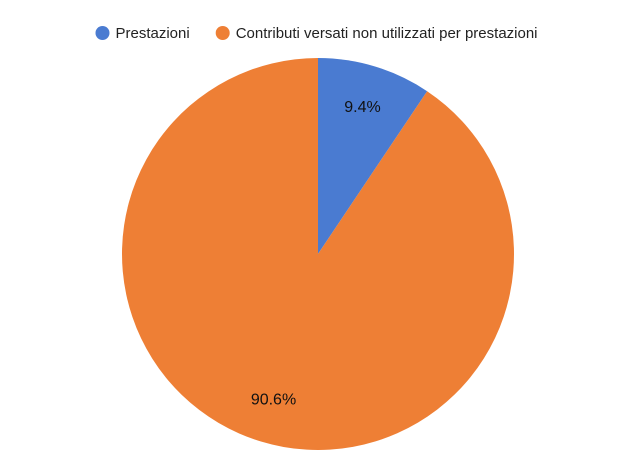 The height and width of the screenshot is (475, 633). What do you see at coordinates (362, 107) in the screenshot?
I see `value-label: 9.4%` at bounding box center [362, 107].